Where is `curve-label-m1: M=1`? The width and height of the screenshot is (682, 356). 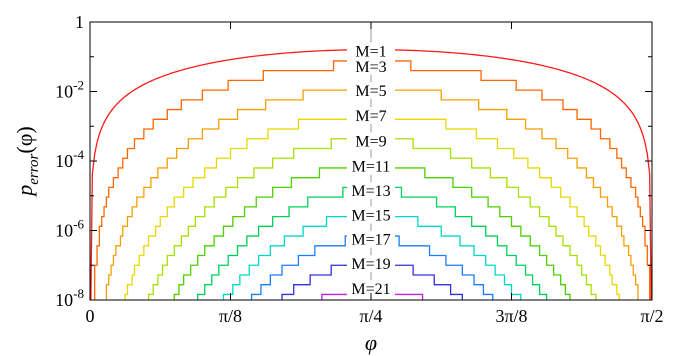
curve-label-m1: M=1 is located at coordinates (370, 52).